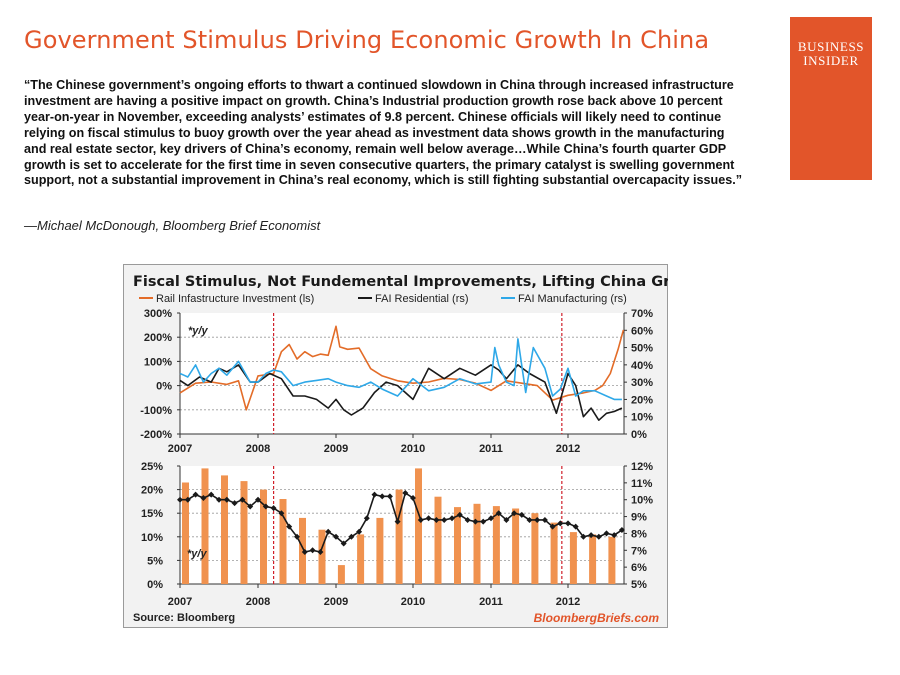 The height and width of the screenshot is (675, 900). Describe the element at coordinates (831, 60) in the screenshot. I see `logo-line-2: INSIDER` at that location.